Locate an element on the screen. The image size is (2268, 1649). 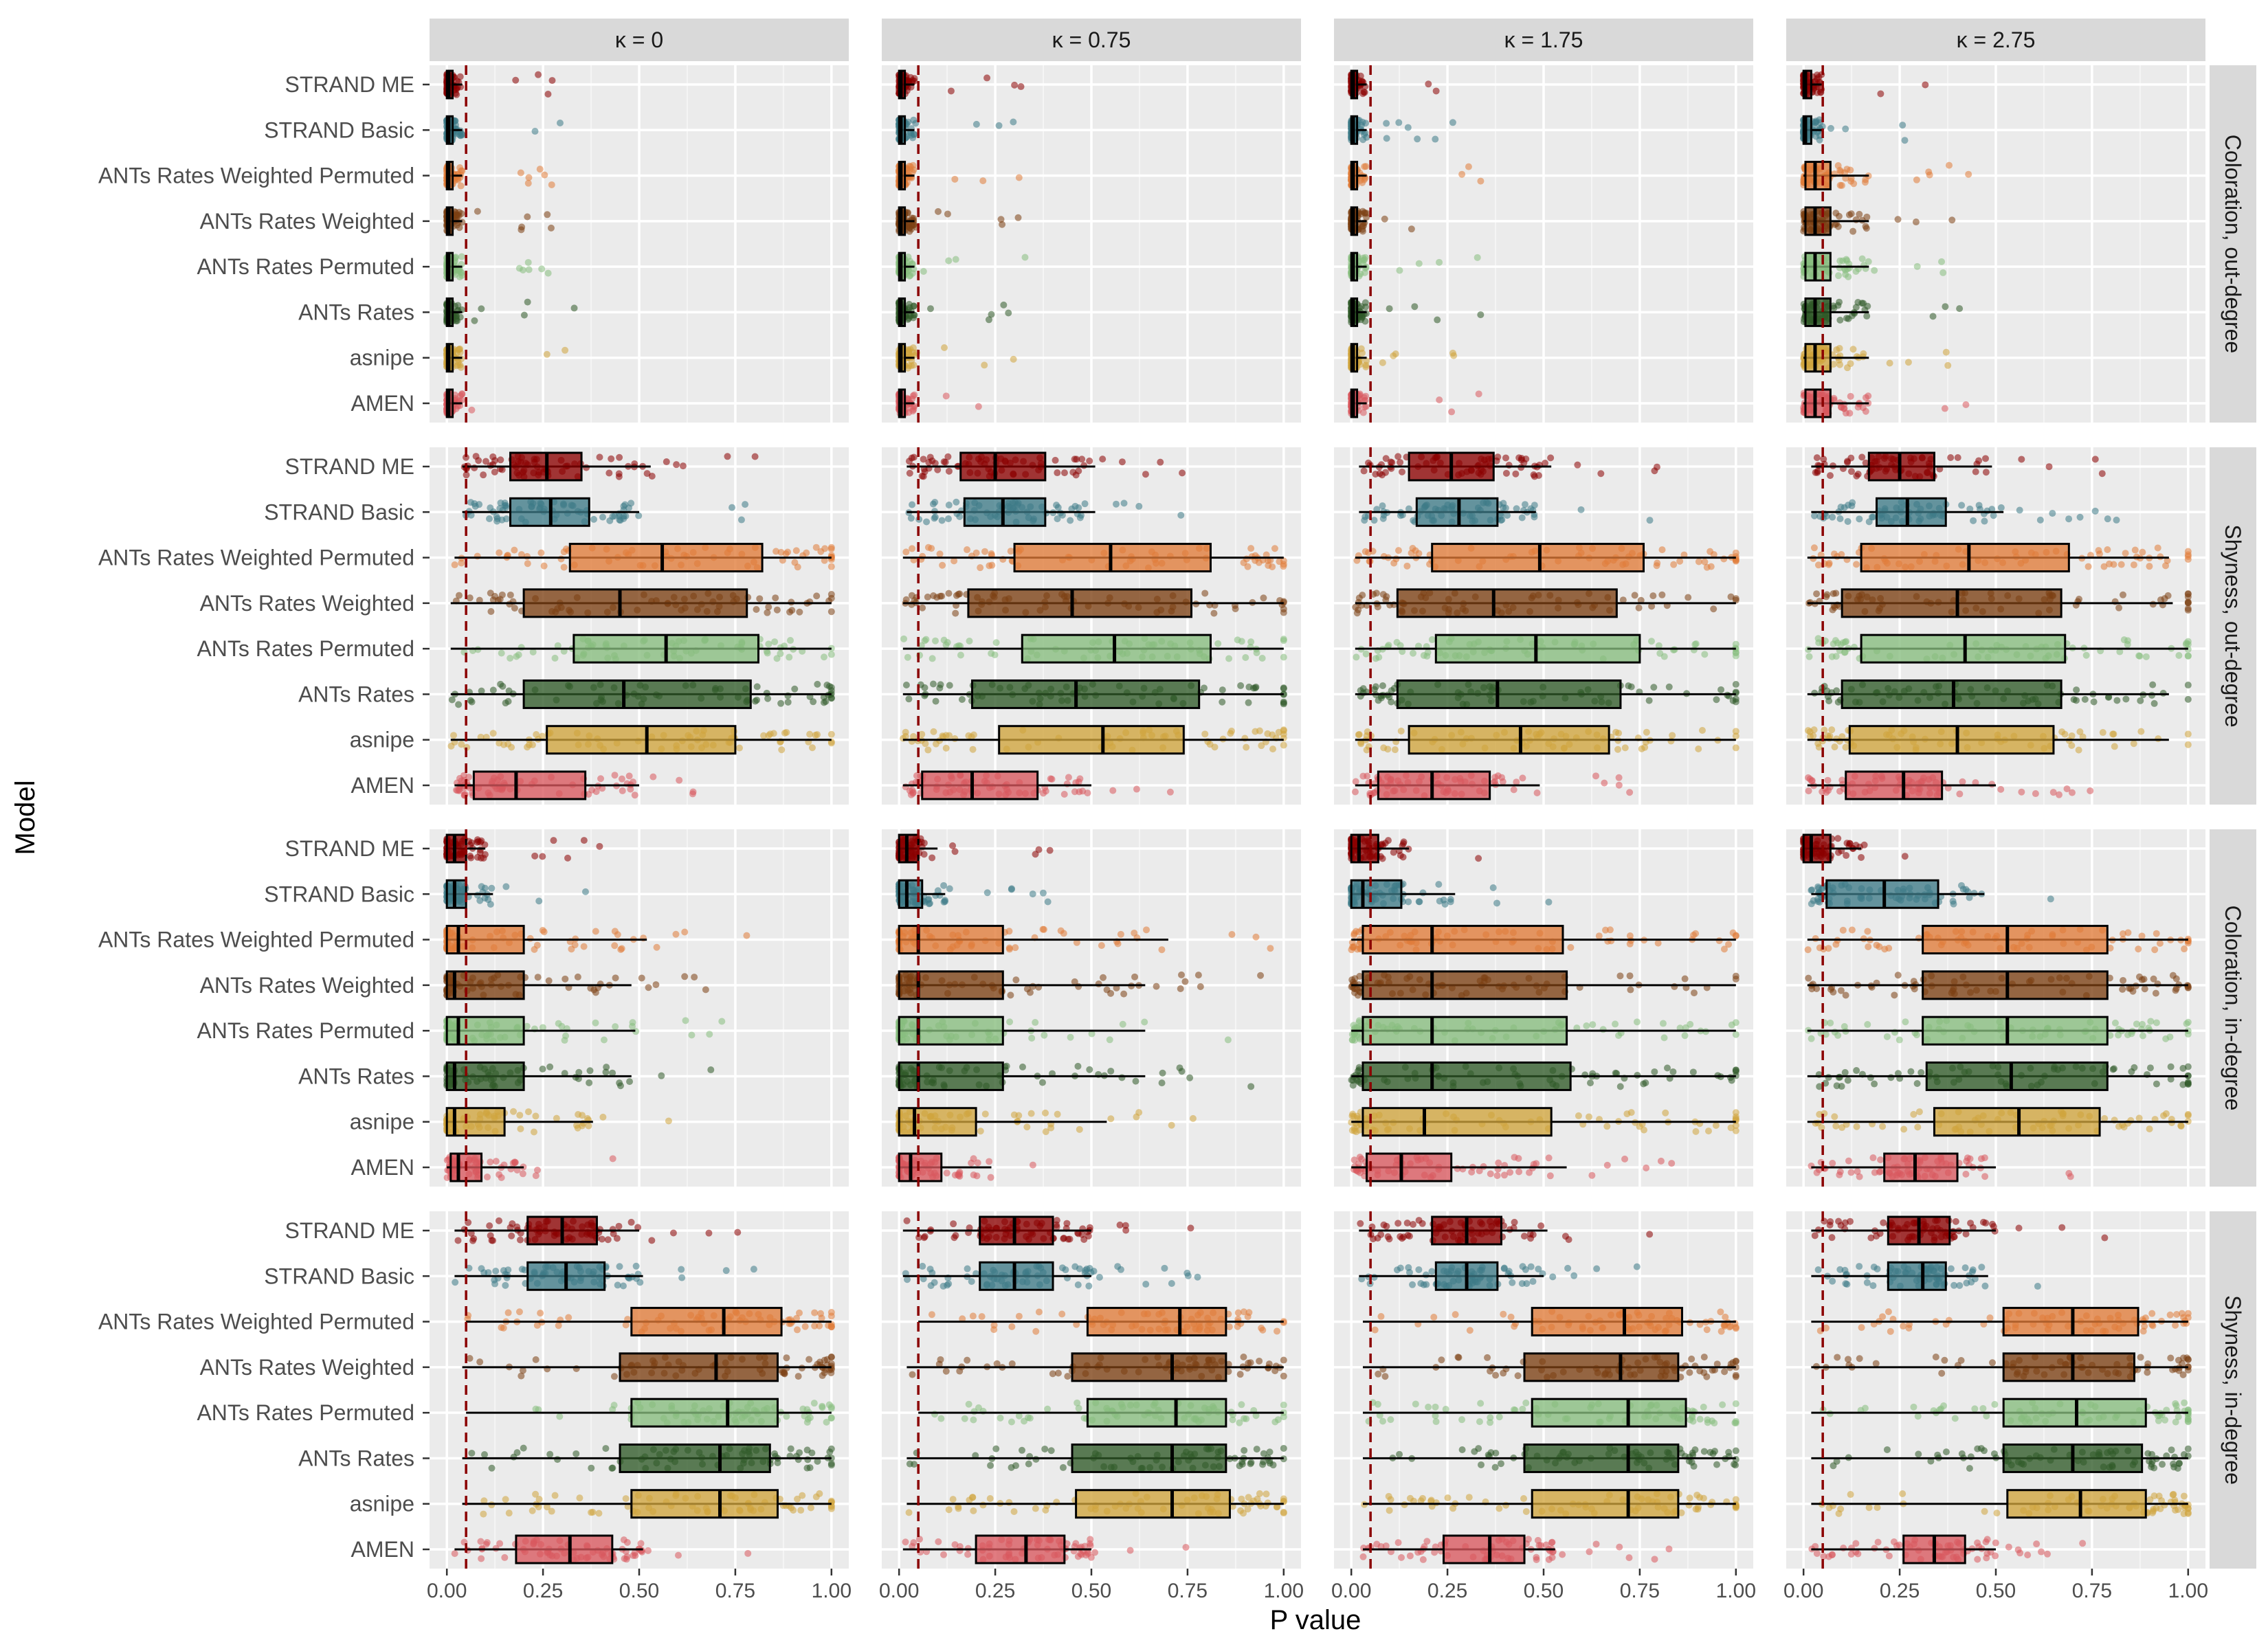
model-tick-label: asnipe is located at coordinates (382, 740).